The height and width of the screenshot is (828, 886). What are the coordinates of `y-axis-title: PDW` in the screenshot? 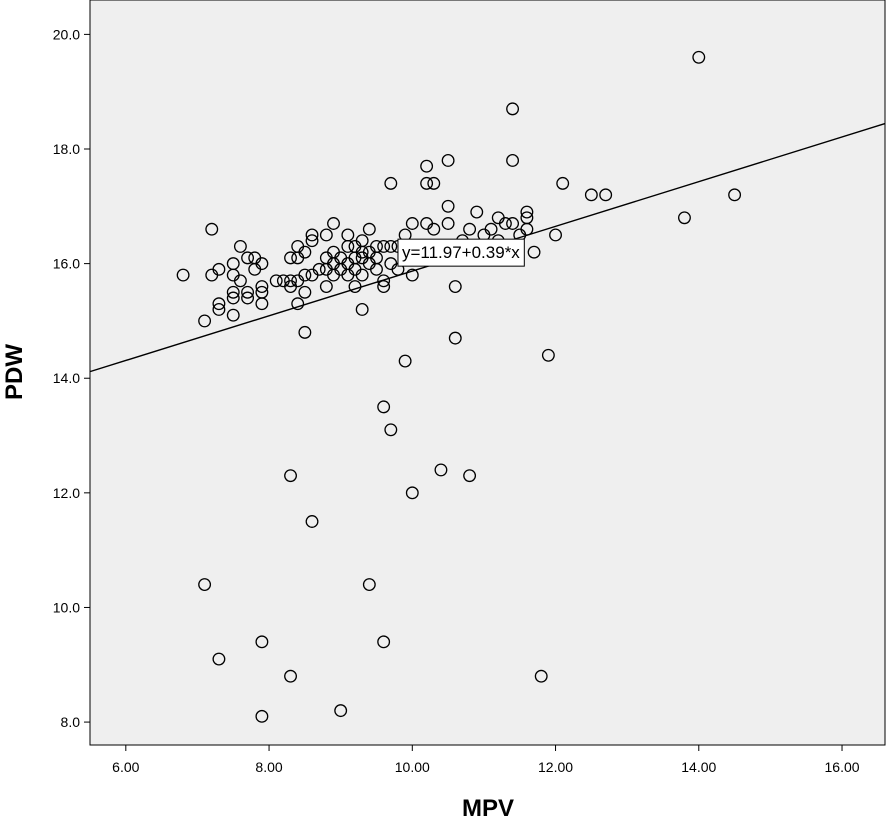 It's located at (14, 372).